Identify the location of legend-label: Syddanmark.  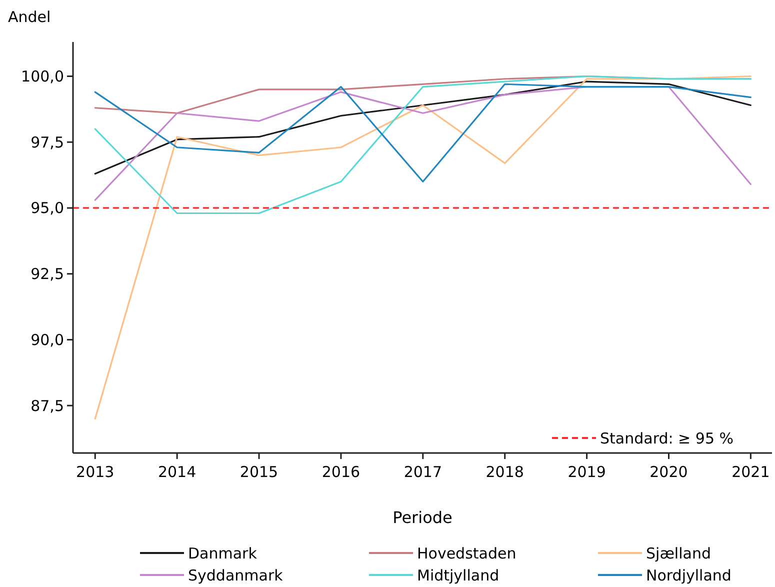
(236, 575).